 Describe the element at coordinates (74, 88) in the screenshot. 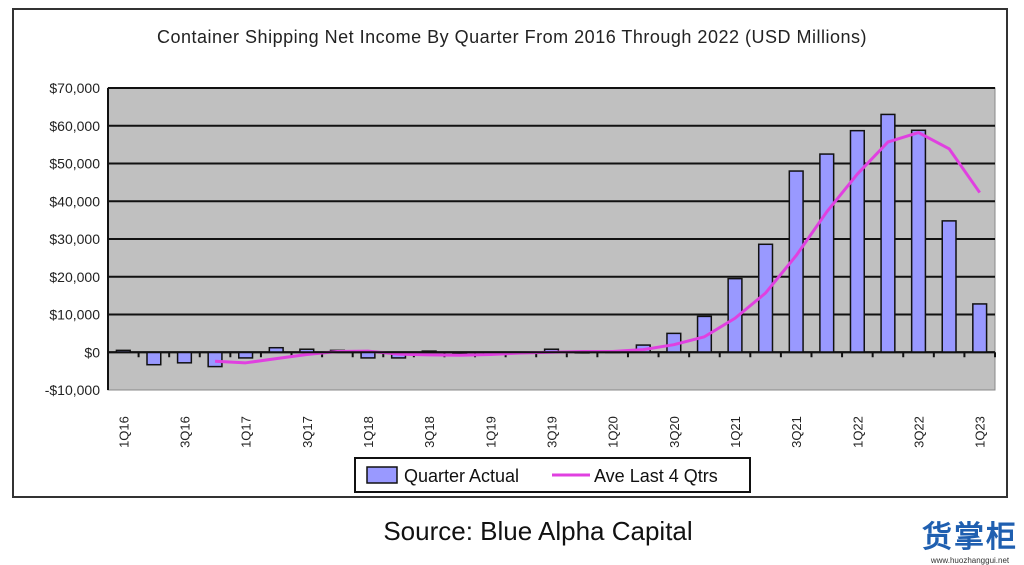

I see `y-tick-label: $70,000` at that location.